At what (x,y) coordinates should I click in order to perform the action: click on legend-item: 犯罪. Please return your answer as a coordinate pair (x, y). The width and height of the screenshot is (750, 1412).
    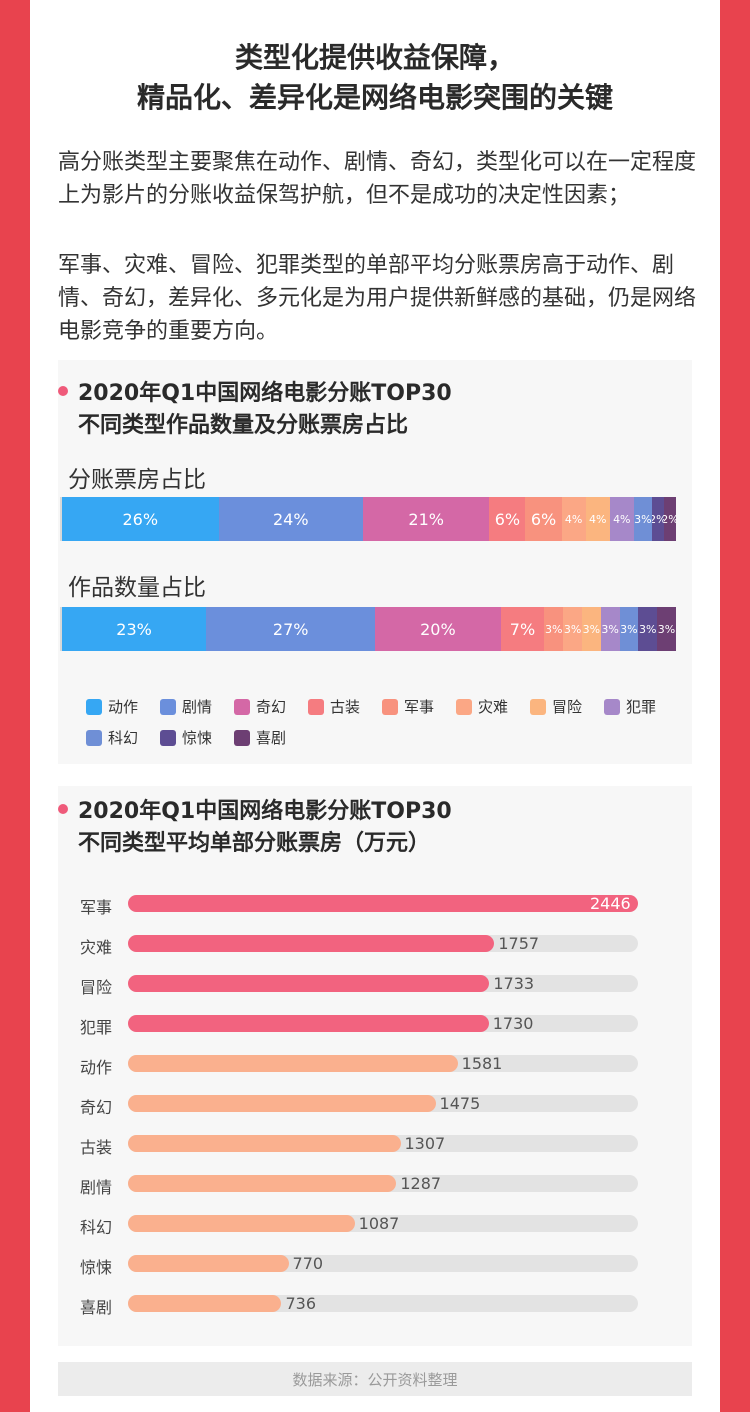
    Looking at the image, I should click on (641, 706).